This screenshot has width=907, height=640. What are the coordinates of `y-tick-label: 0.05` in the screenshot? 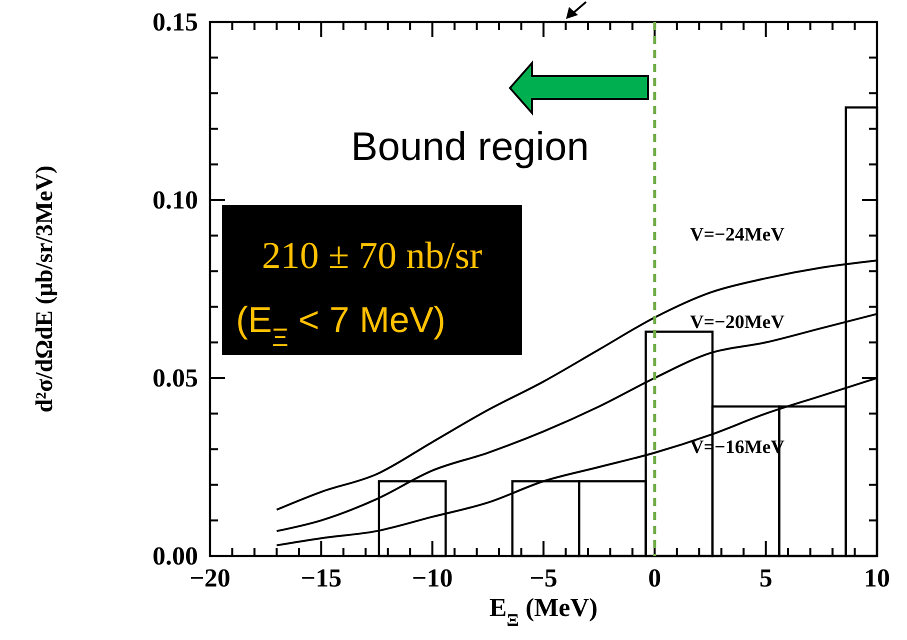 It's located at (175, 377).